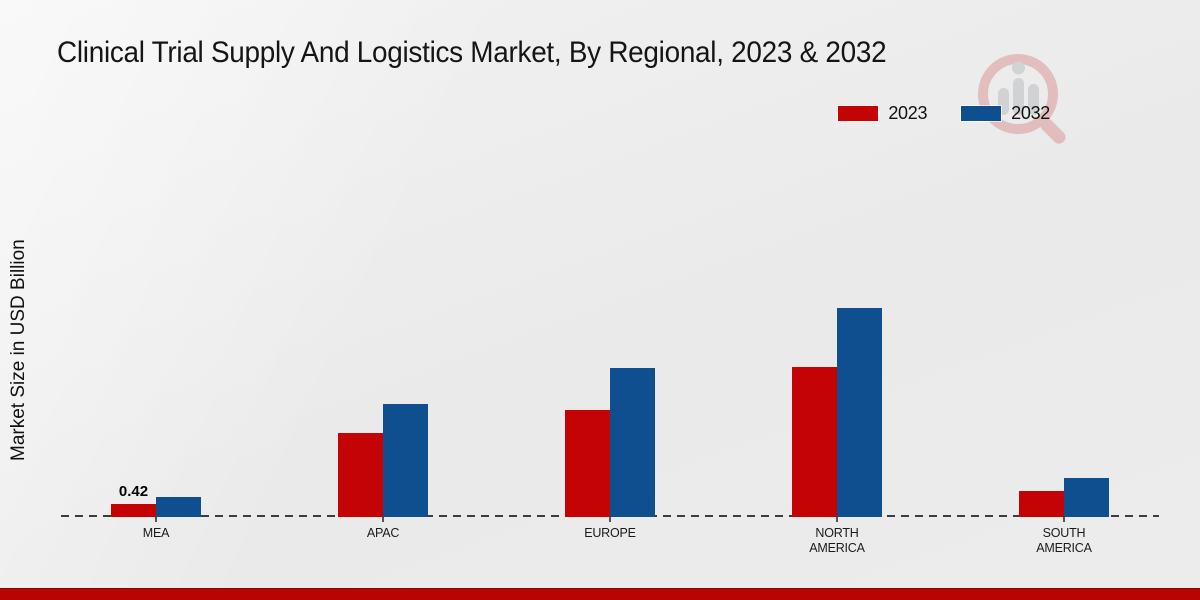 This screenshot has height=600, width=1200. What do you see at coordinates (859, 412) in the screenshot?
I see `bar-2032-north-america` at bounding box center [859, 412].